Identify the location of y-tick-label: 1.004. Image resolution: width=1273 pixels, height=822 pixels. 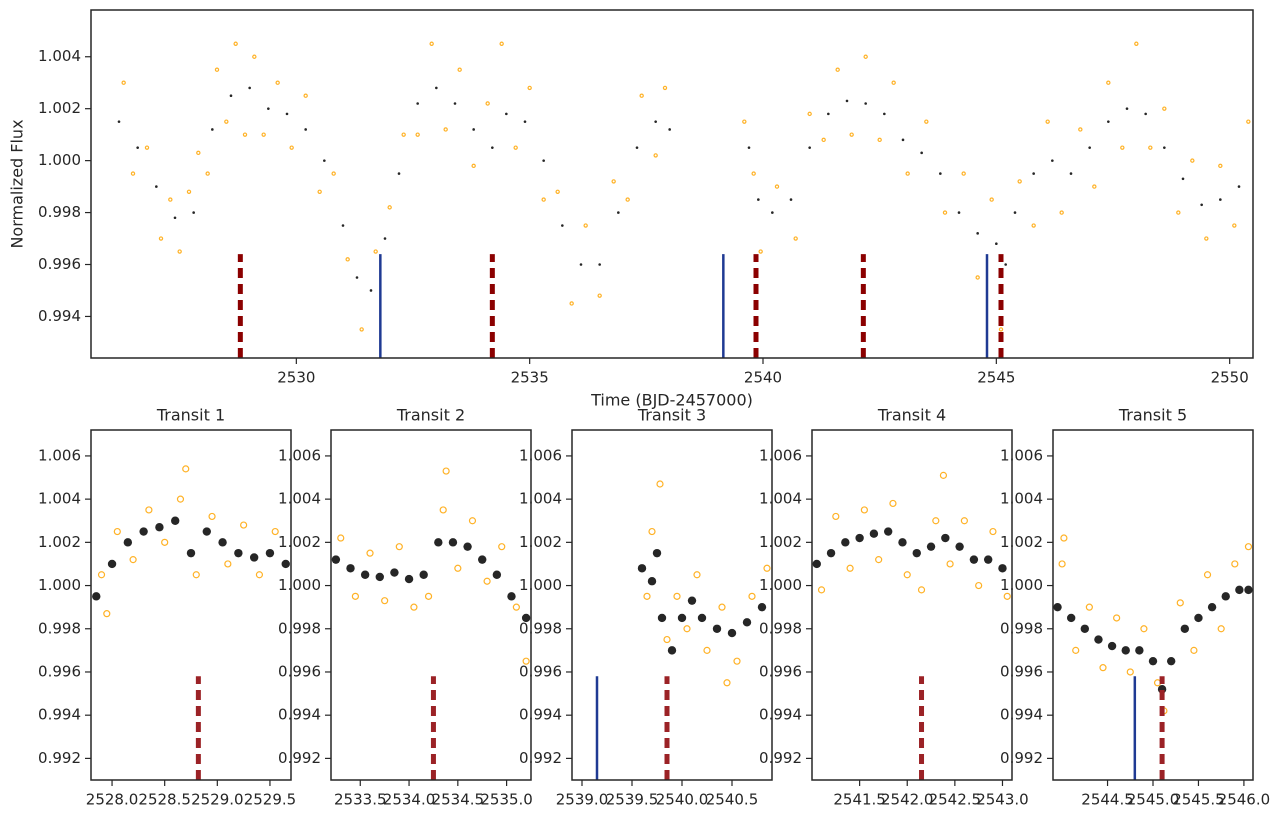
(59, 499).